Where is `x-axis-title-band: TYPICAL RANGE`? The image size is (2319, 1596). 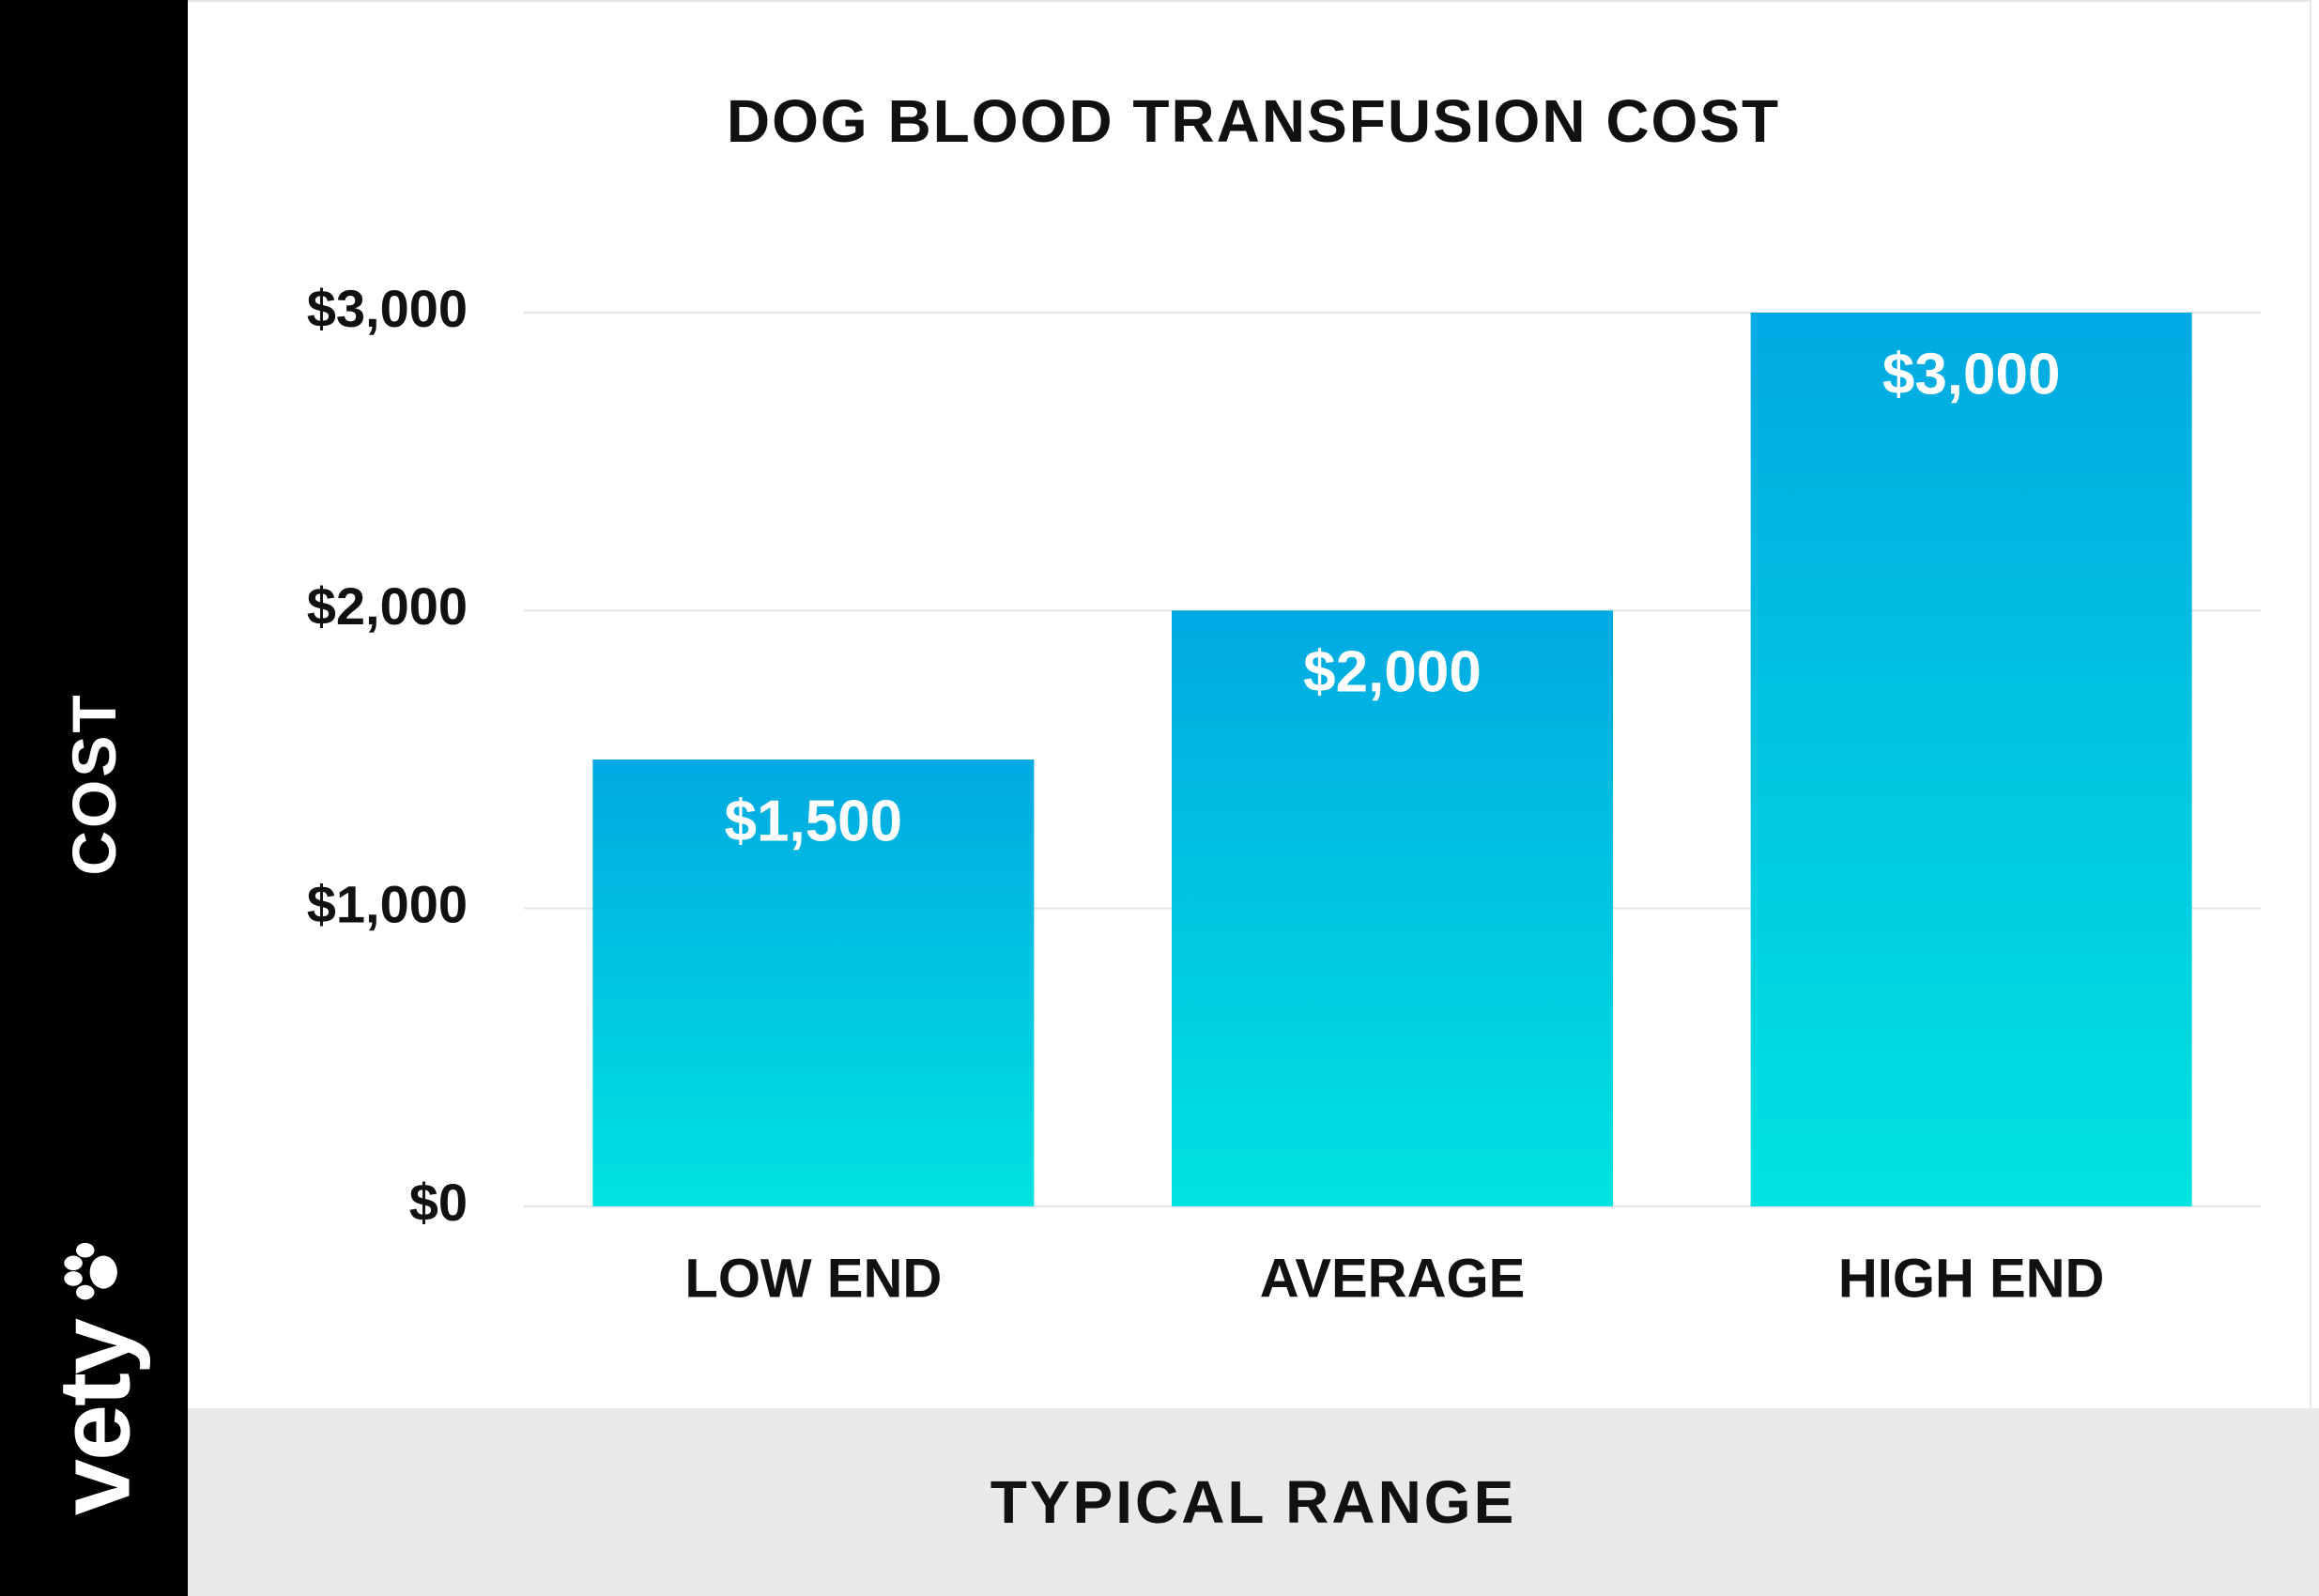 x-axis-title-band: TYPICAL RANGE is located at coordinates (1253, 1502).